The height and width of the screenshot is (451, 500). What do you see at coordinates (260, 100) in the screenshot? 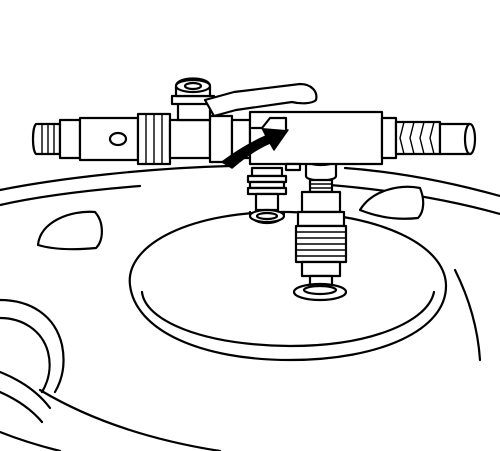
I see `valve-lever` at bounding box center [260, 100].